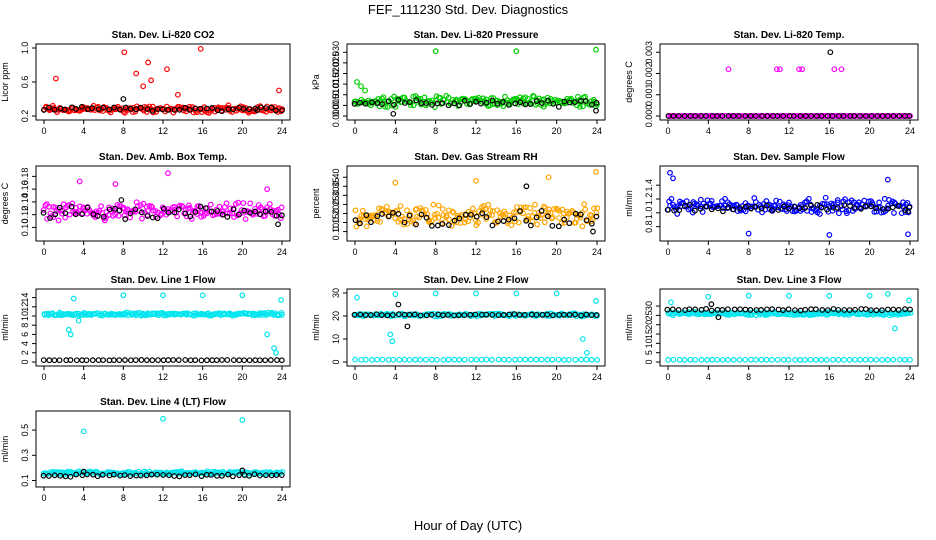  I want to click on y-tick-label: 1.2, so click(649, 199).